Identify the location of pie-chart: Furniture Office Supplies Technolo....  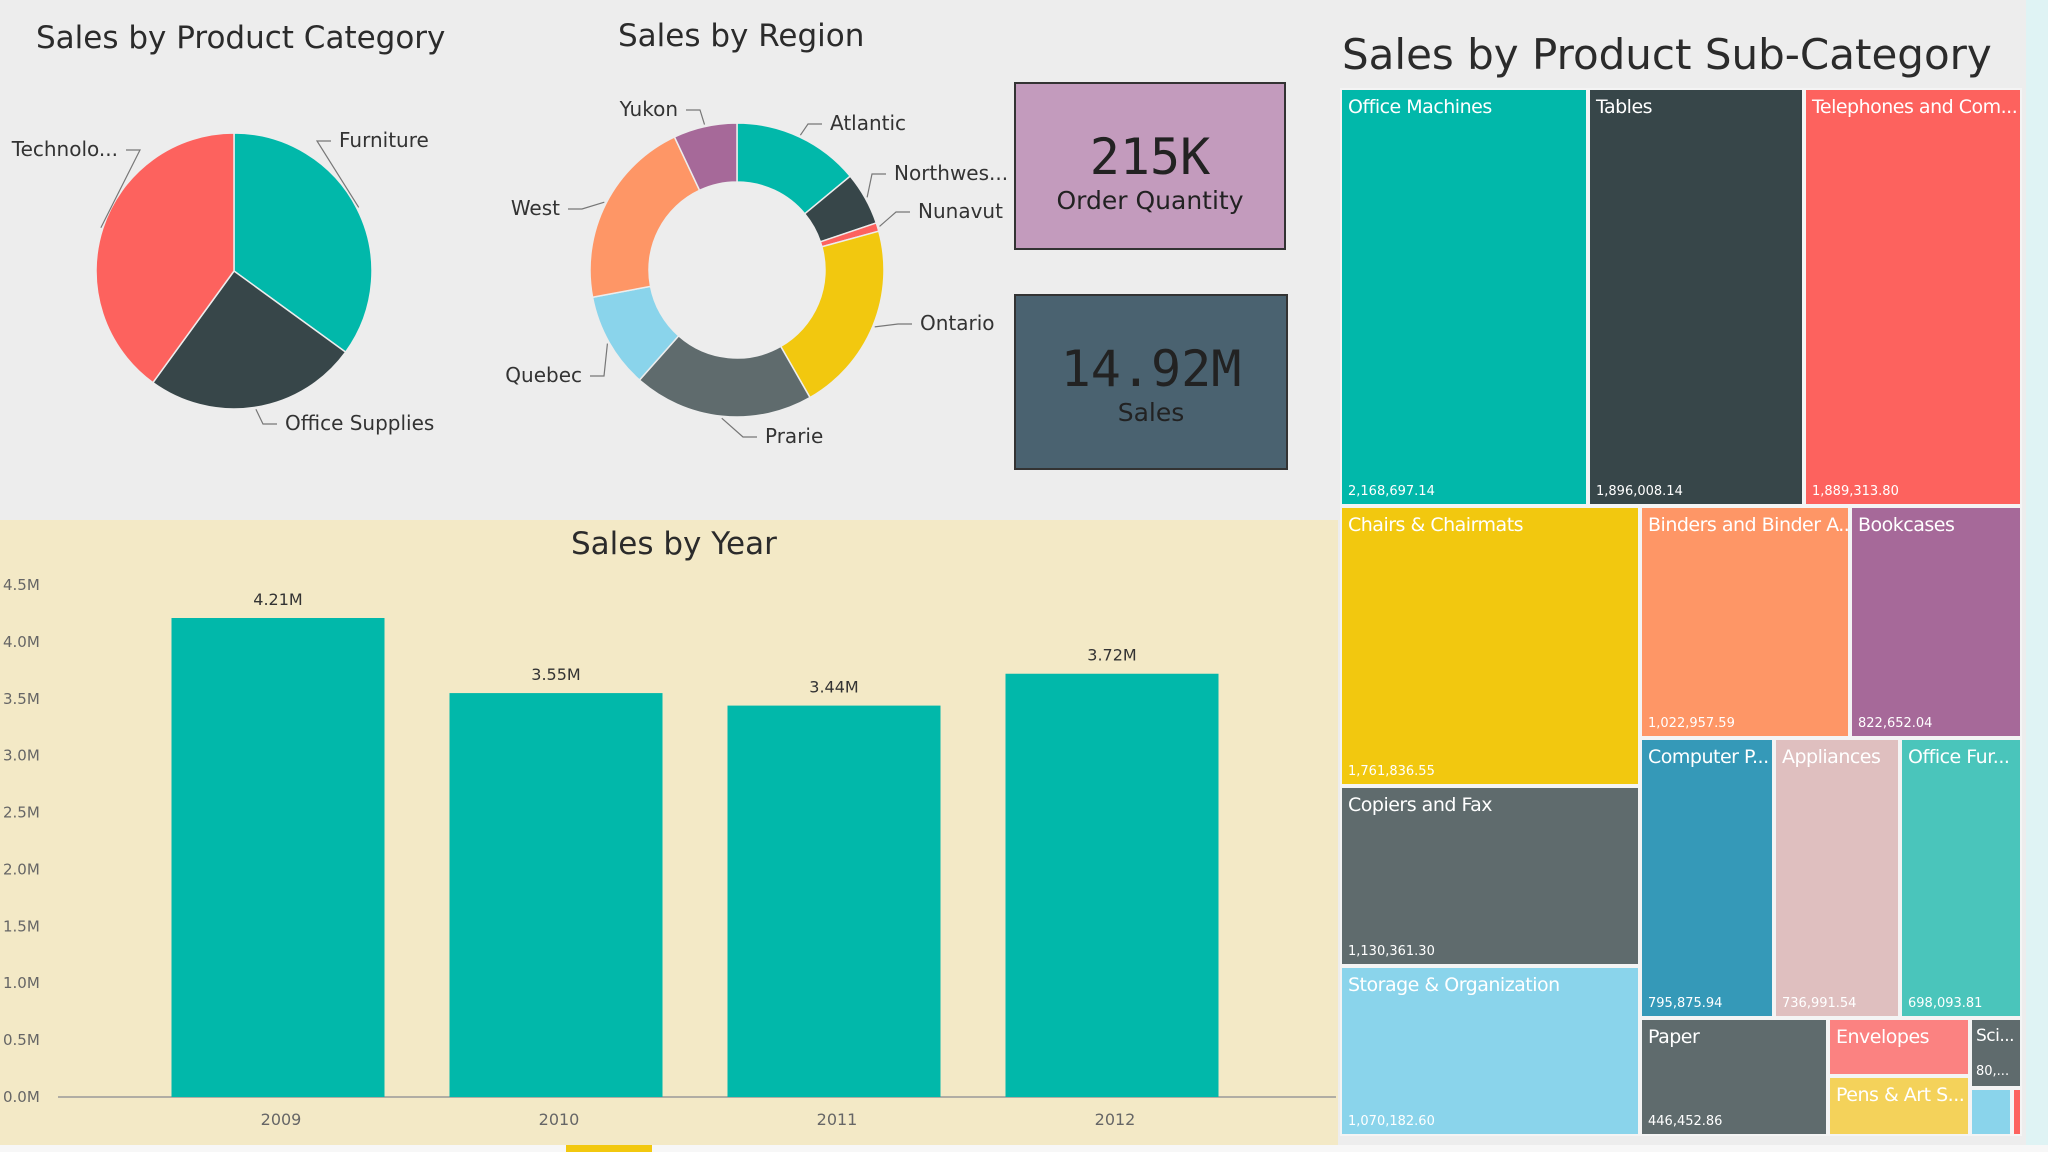
(223, 281).